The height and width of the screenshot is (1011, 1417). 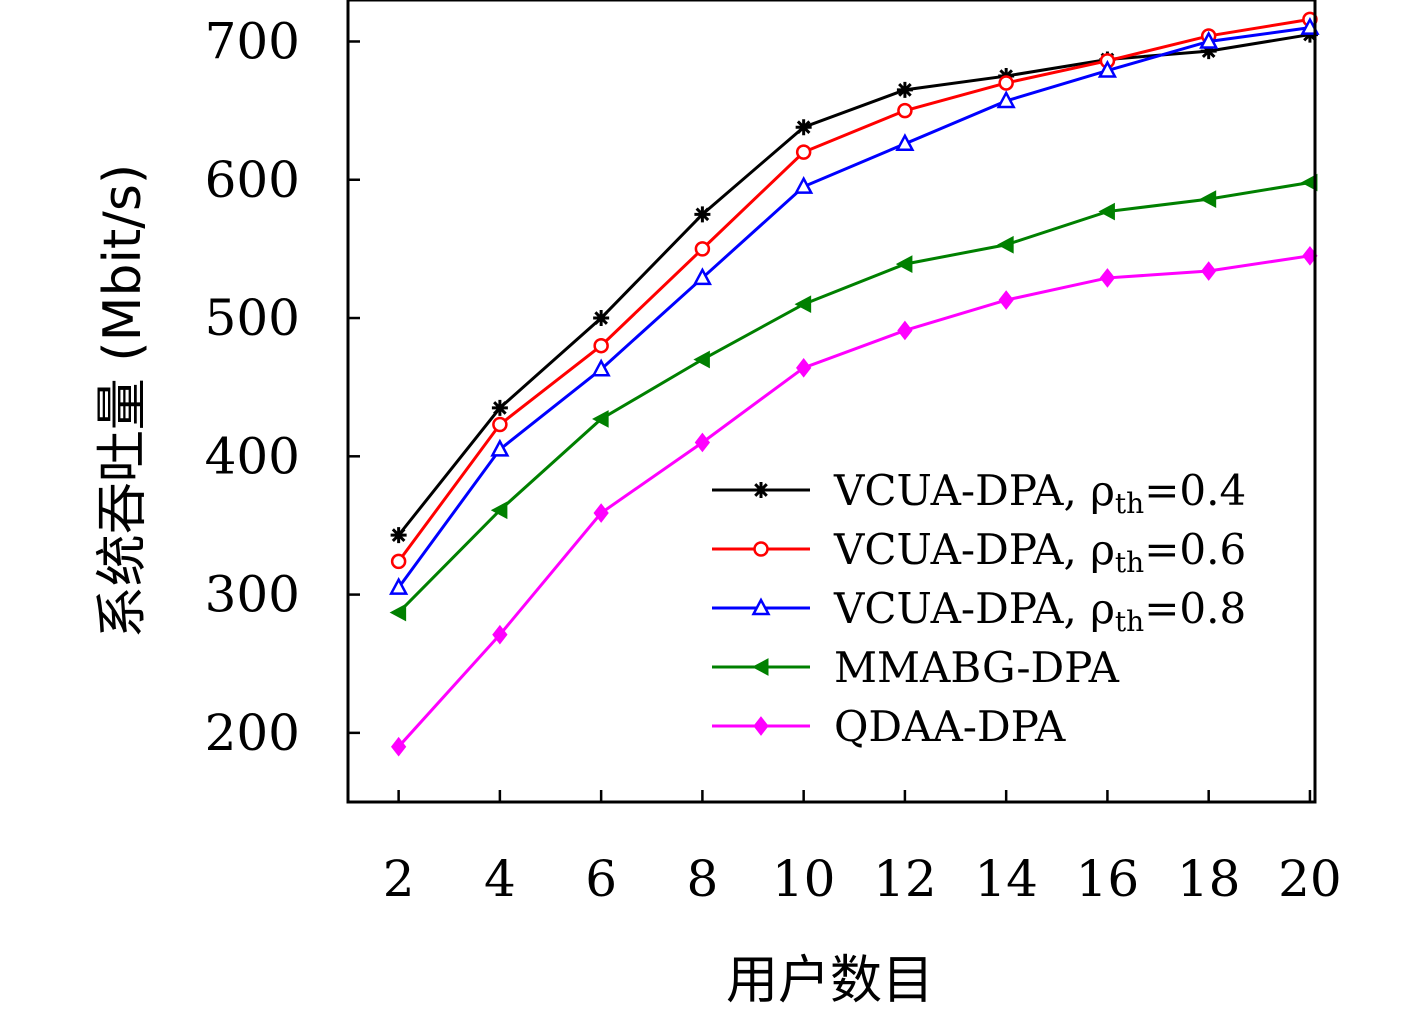 What do you see at coordinates (905, 879) in the screenshot?
I see `x-tick-label: 12` at bounding box center [905, 879].